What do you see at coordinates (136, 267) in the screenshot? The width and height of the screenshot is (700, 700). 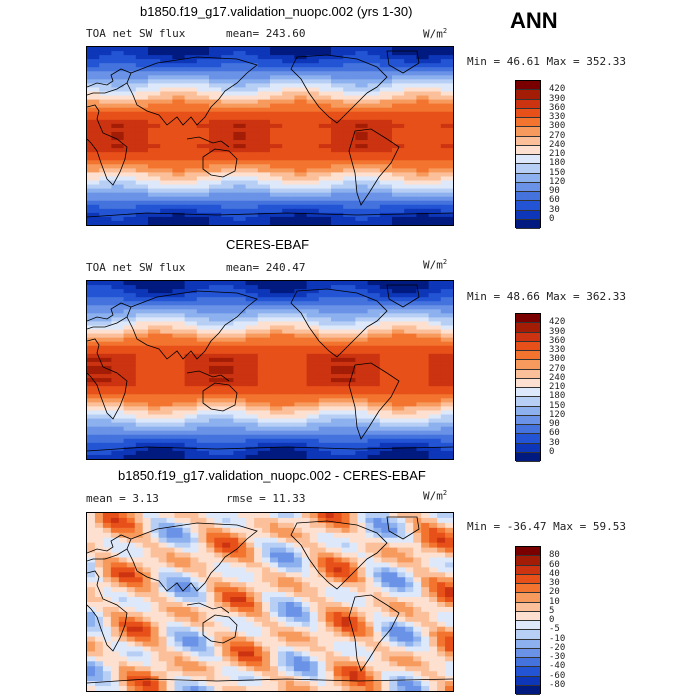 I see `panel-2-field-label: TOA net SW flux` at bounding box center [136, 267].